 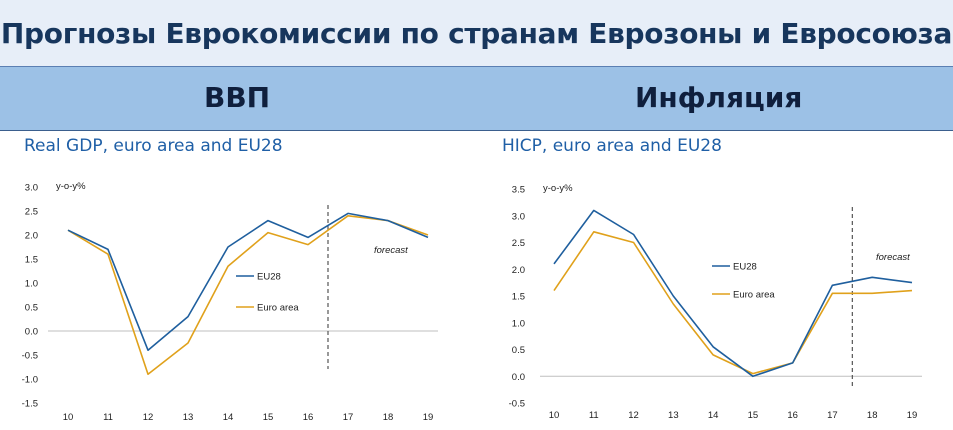 What do you see at coordinates (348, 417) in the screenshot?
I see `gdp-x-tick-label: 17` at bounding box center [348, 417].